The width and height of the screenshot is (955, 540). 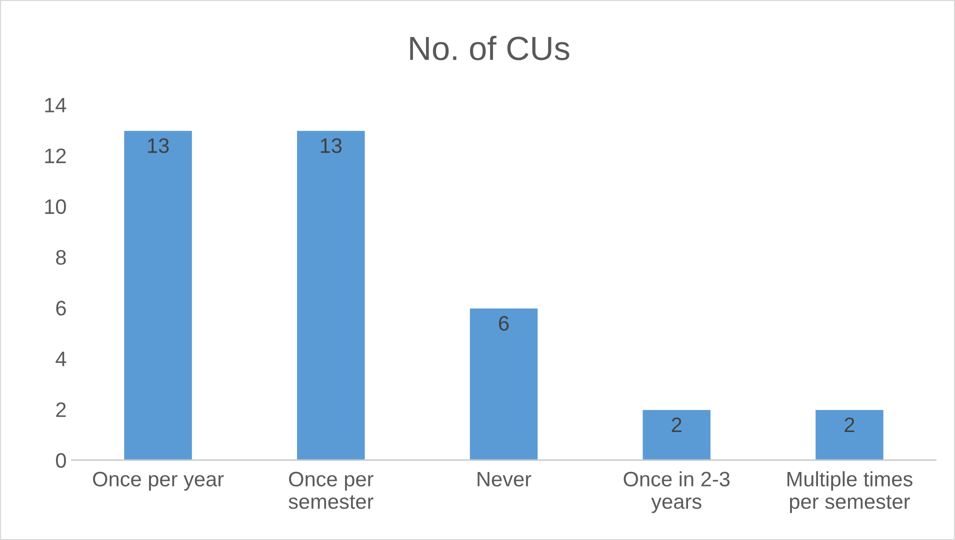 I want to click on y-tick-label: 2, so click(x=61, y=409).